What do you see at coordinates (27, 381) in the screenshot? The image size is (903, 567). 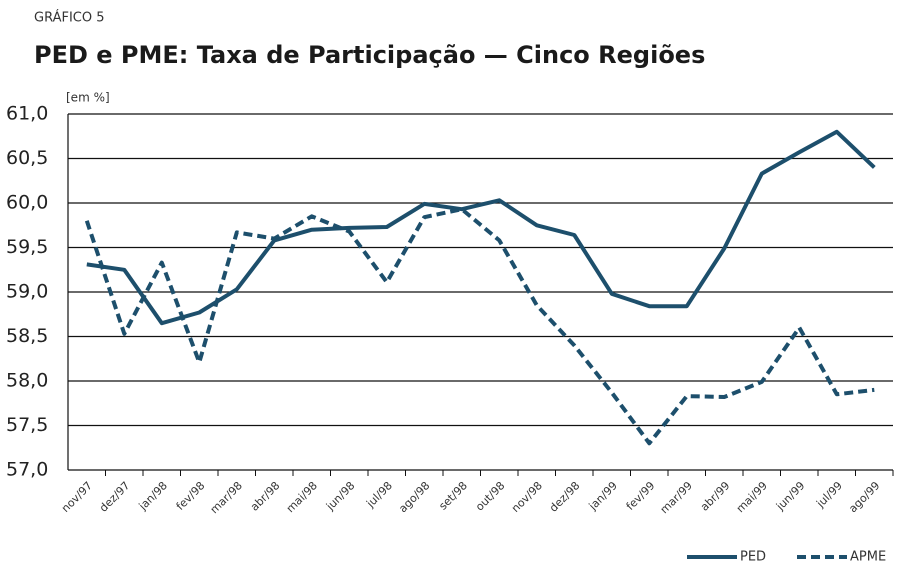 I see `y-tick-label: 58,0` at bounding box center [27, 381].